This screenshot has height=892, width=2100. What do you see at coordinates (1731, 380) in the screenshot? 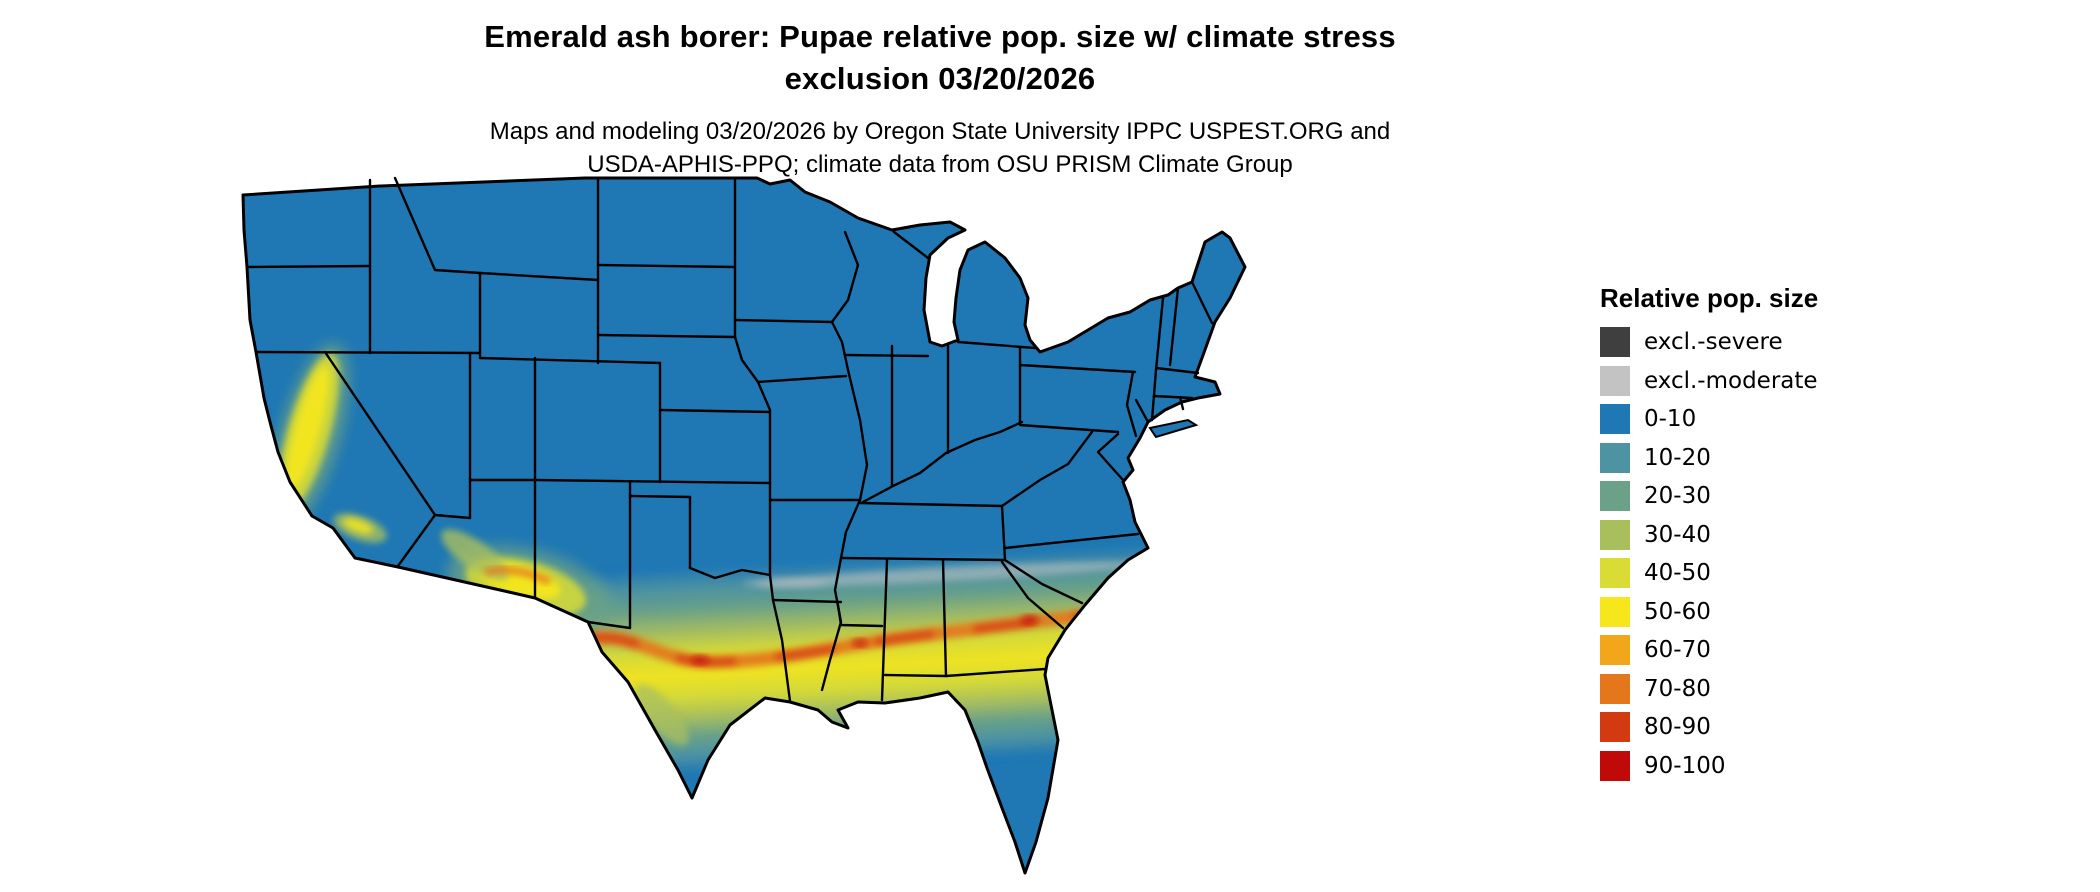
I see `legend-label: excl.-moderate` at bounding box center [1731, 380].